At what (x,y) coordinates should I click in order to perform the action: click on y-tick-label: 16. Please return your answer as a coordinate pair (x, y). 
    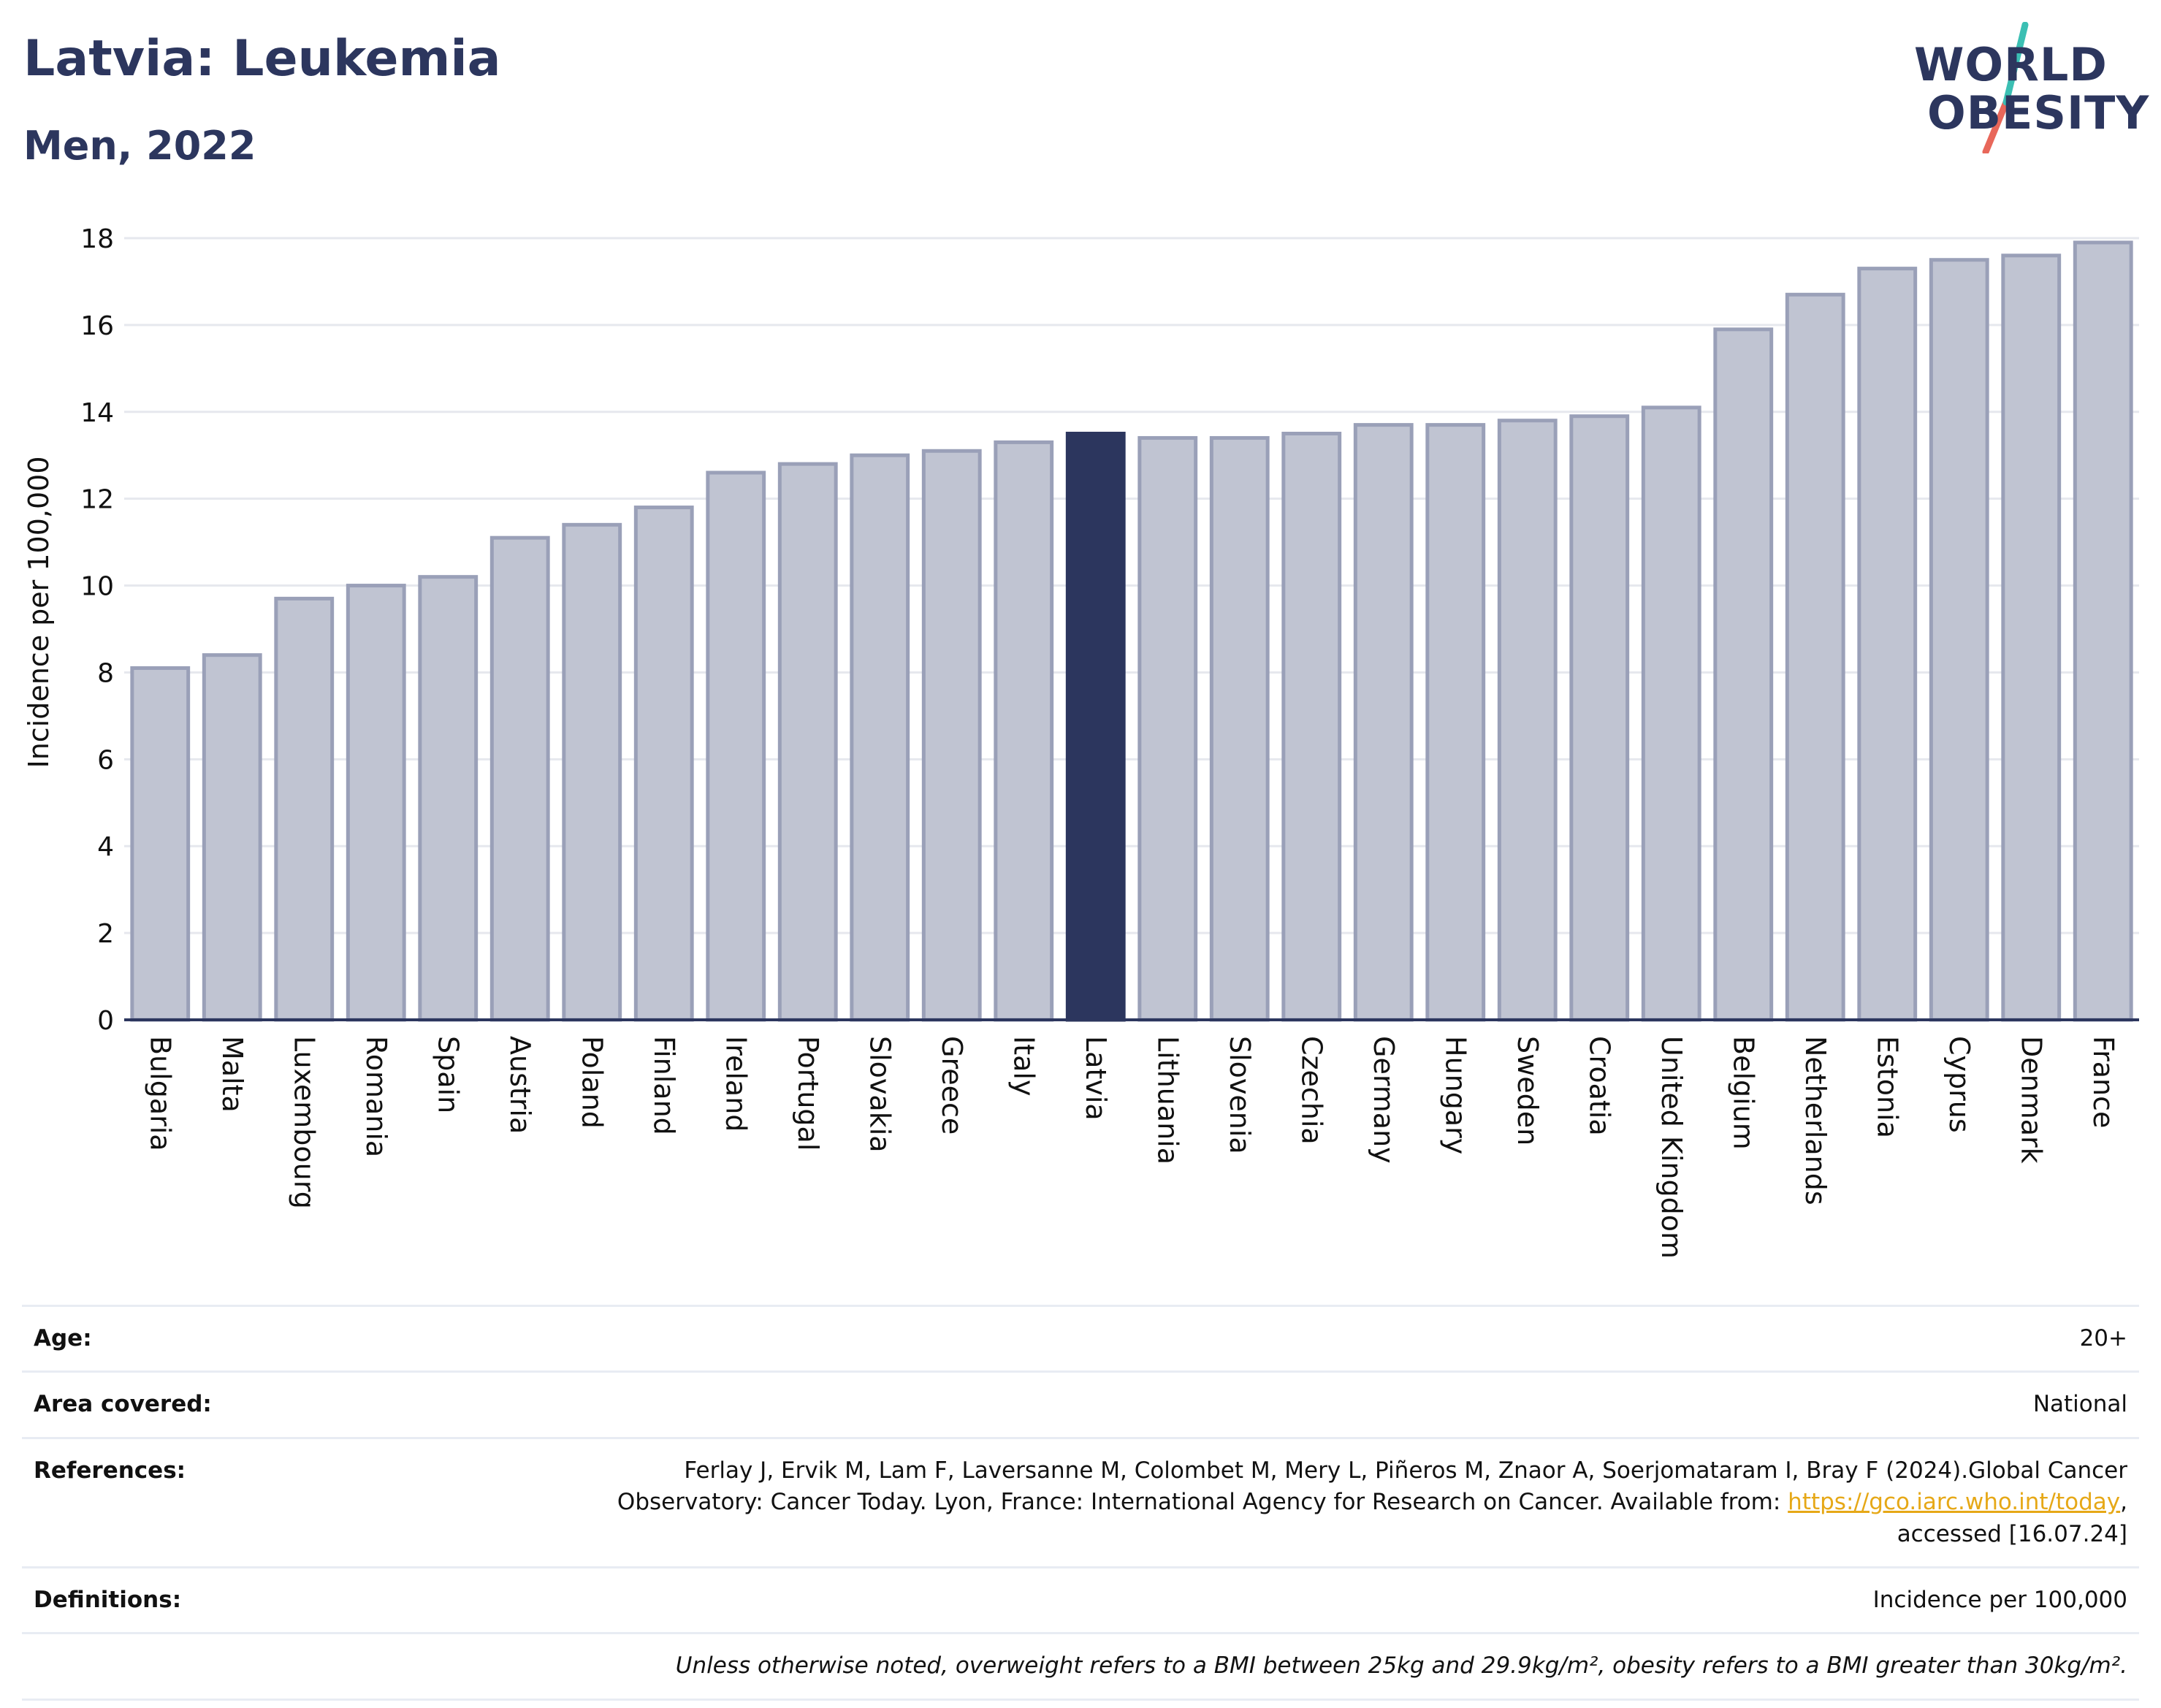
    Looking at the image, I should click on (97, 326).